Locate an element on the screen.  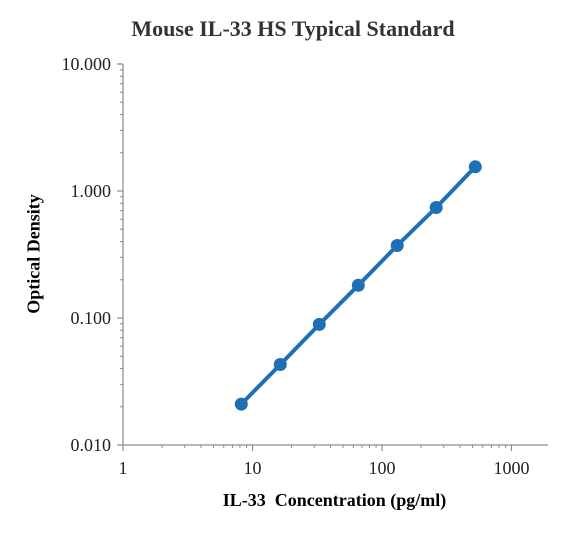
x-tick-label: 10 is located at coordinates (253, 468).